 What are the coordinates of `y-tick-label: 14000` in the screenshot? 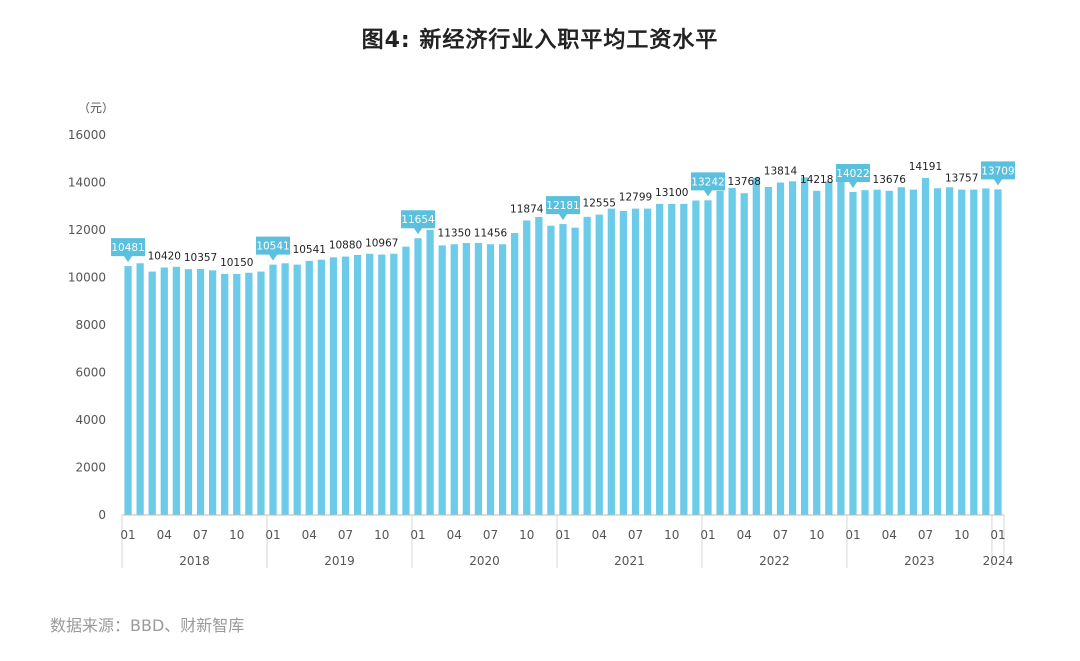 It's located at (87, 183).